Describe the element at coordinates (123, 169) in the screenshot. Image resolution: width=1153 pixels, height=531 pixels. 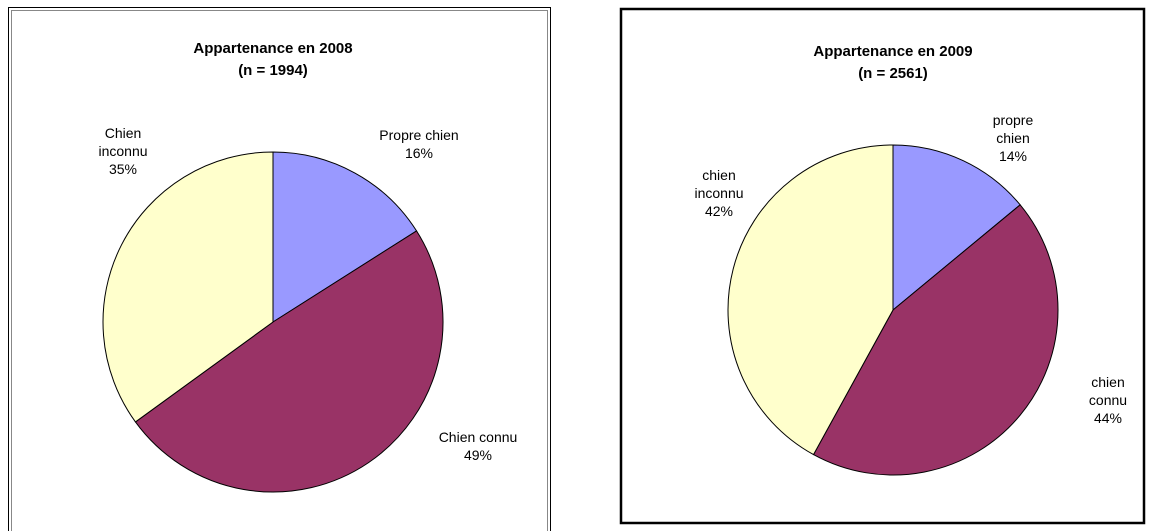
I see `value-label: 35%` at that location.